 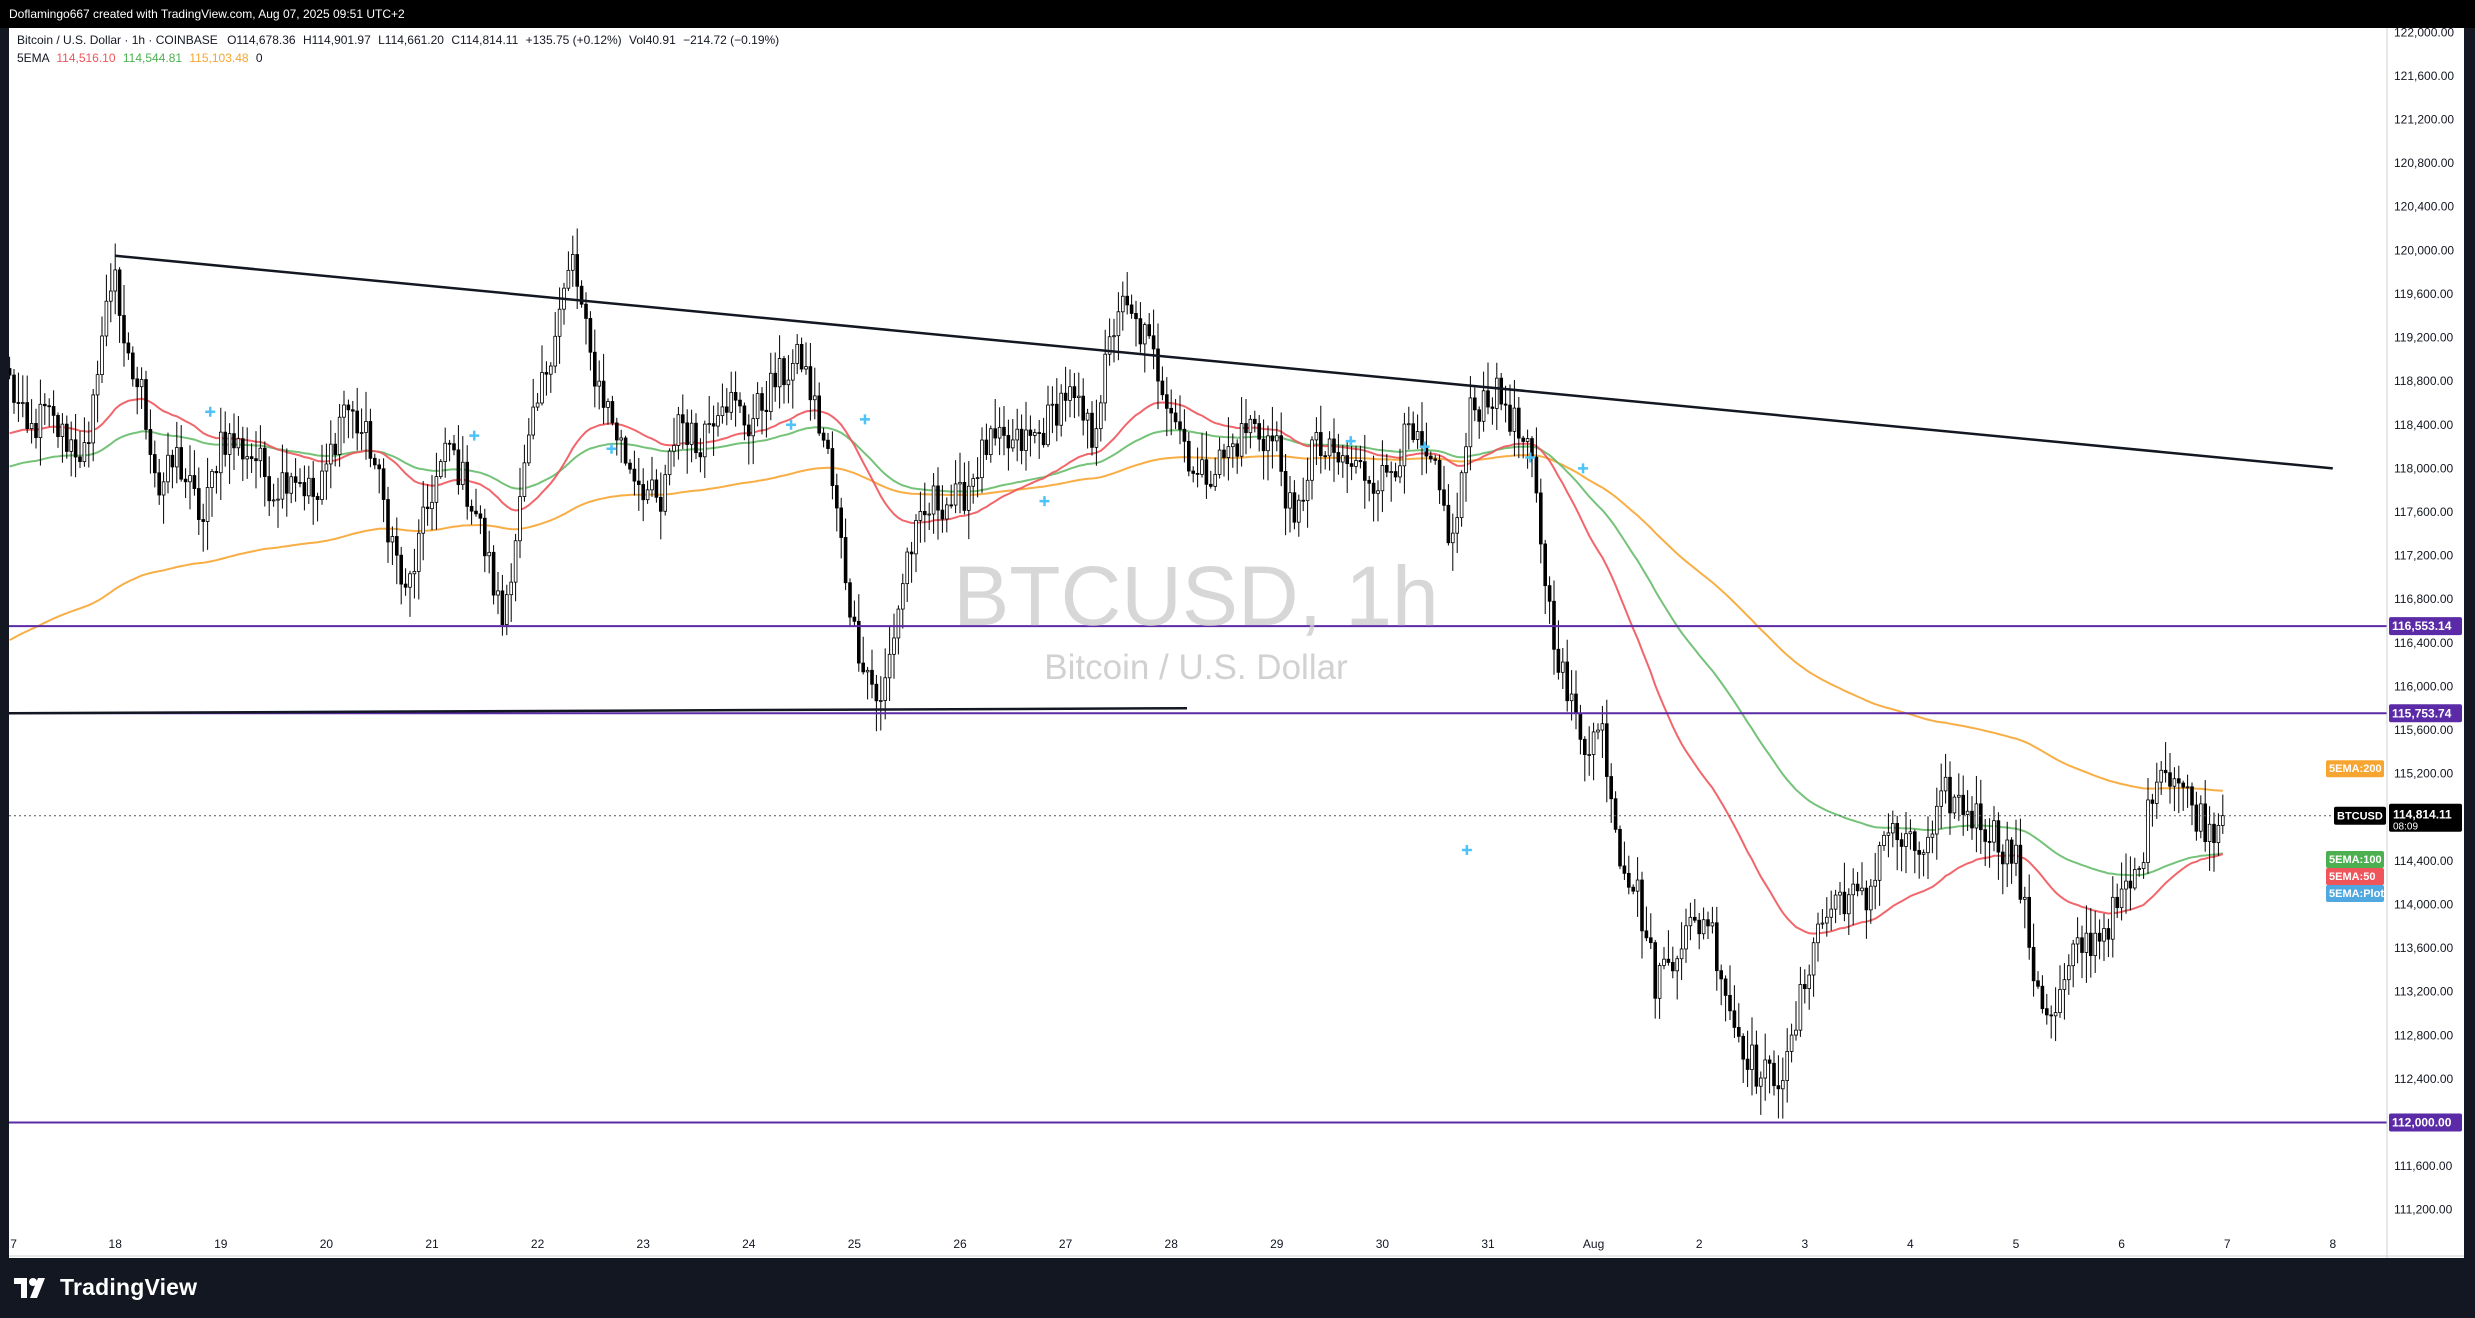 What do you see at coordinates (261, 40) in the screenshot?
I see `legend-open: O114,678.36` at bounding box center [261, 40].